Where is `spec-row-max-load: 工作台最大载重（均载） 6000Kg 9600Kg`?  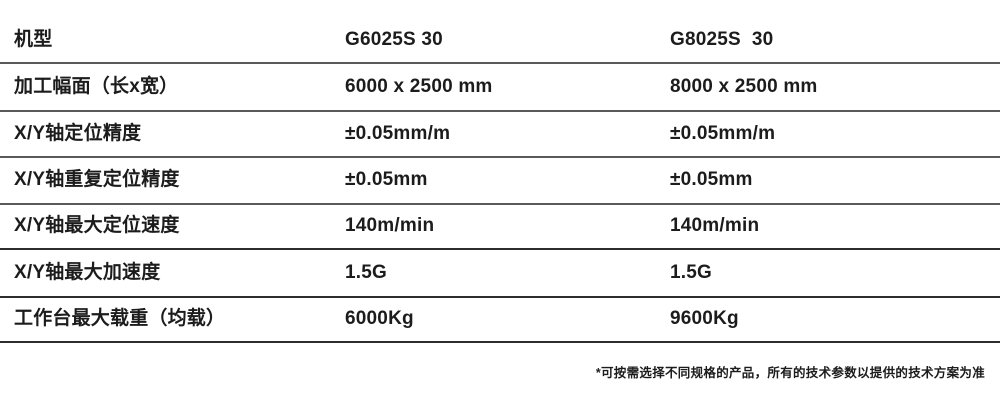
spec-row-max-load: 工作台最大载重（均载） 6000Kg 9600Kg is located at coordinates (500, 320).